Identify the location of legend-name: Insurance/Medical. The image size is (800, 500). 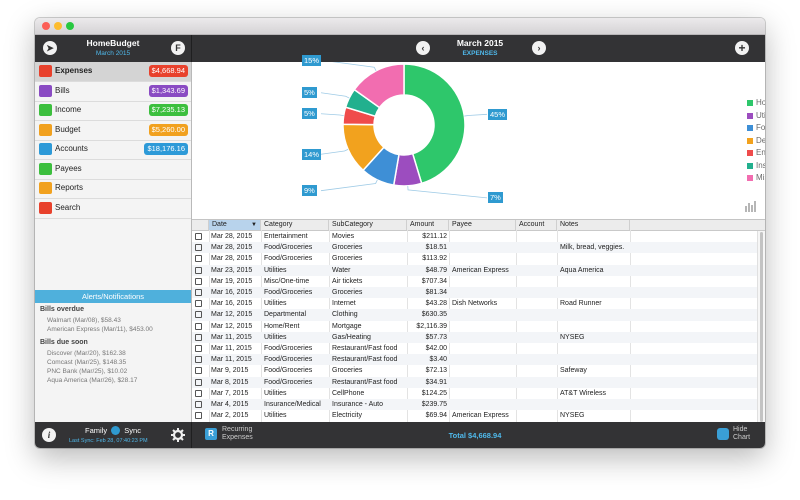
(760, 165).